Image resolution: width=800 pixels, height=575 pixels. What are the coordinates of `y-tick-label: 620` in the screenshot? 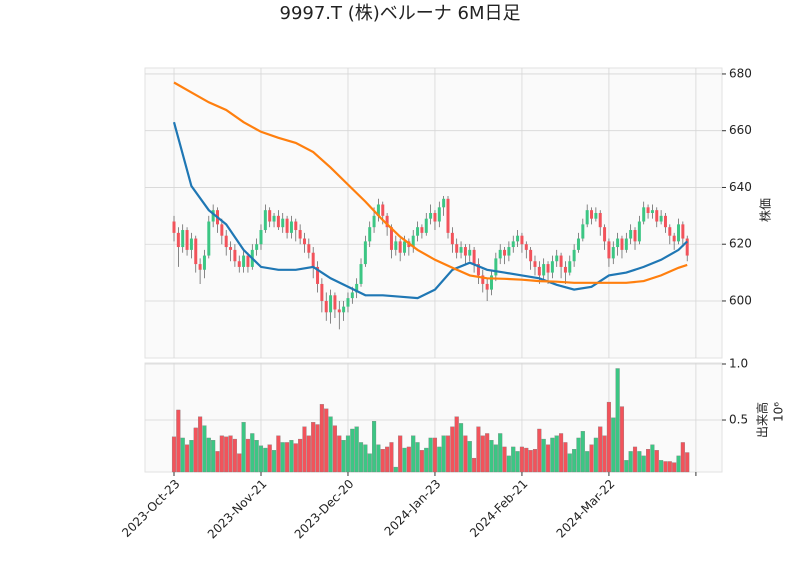 It's located at (740, 244).